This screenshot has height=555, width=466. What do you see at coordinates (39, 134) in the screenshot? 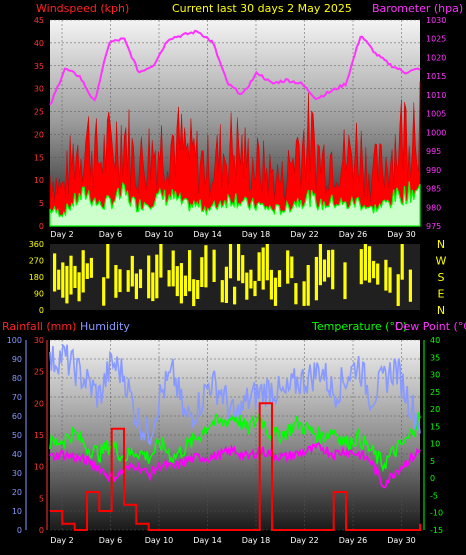
I see `windspeed-tick-label: 20` at bounding box center [39, 134].